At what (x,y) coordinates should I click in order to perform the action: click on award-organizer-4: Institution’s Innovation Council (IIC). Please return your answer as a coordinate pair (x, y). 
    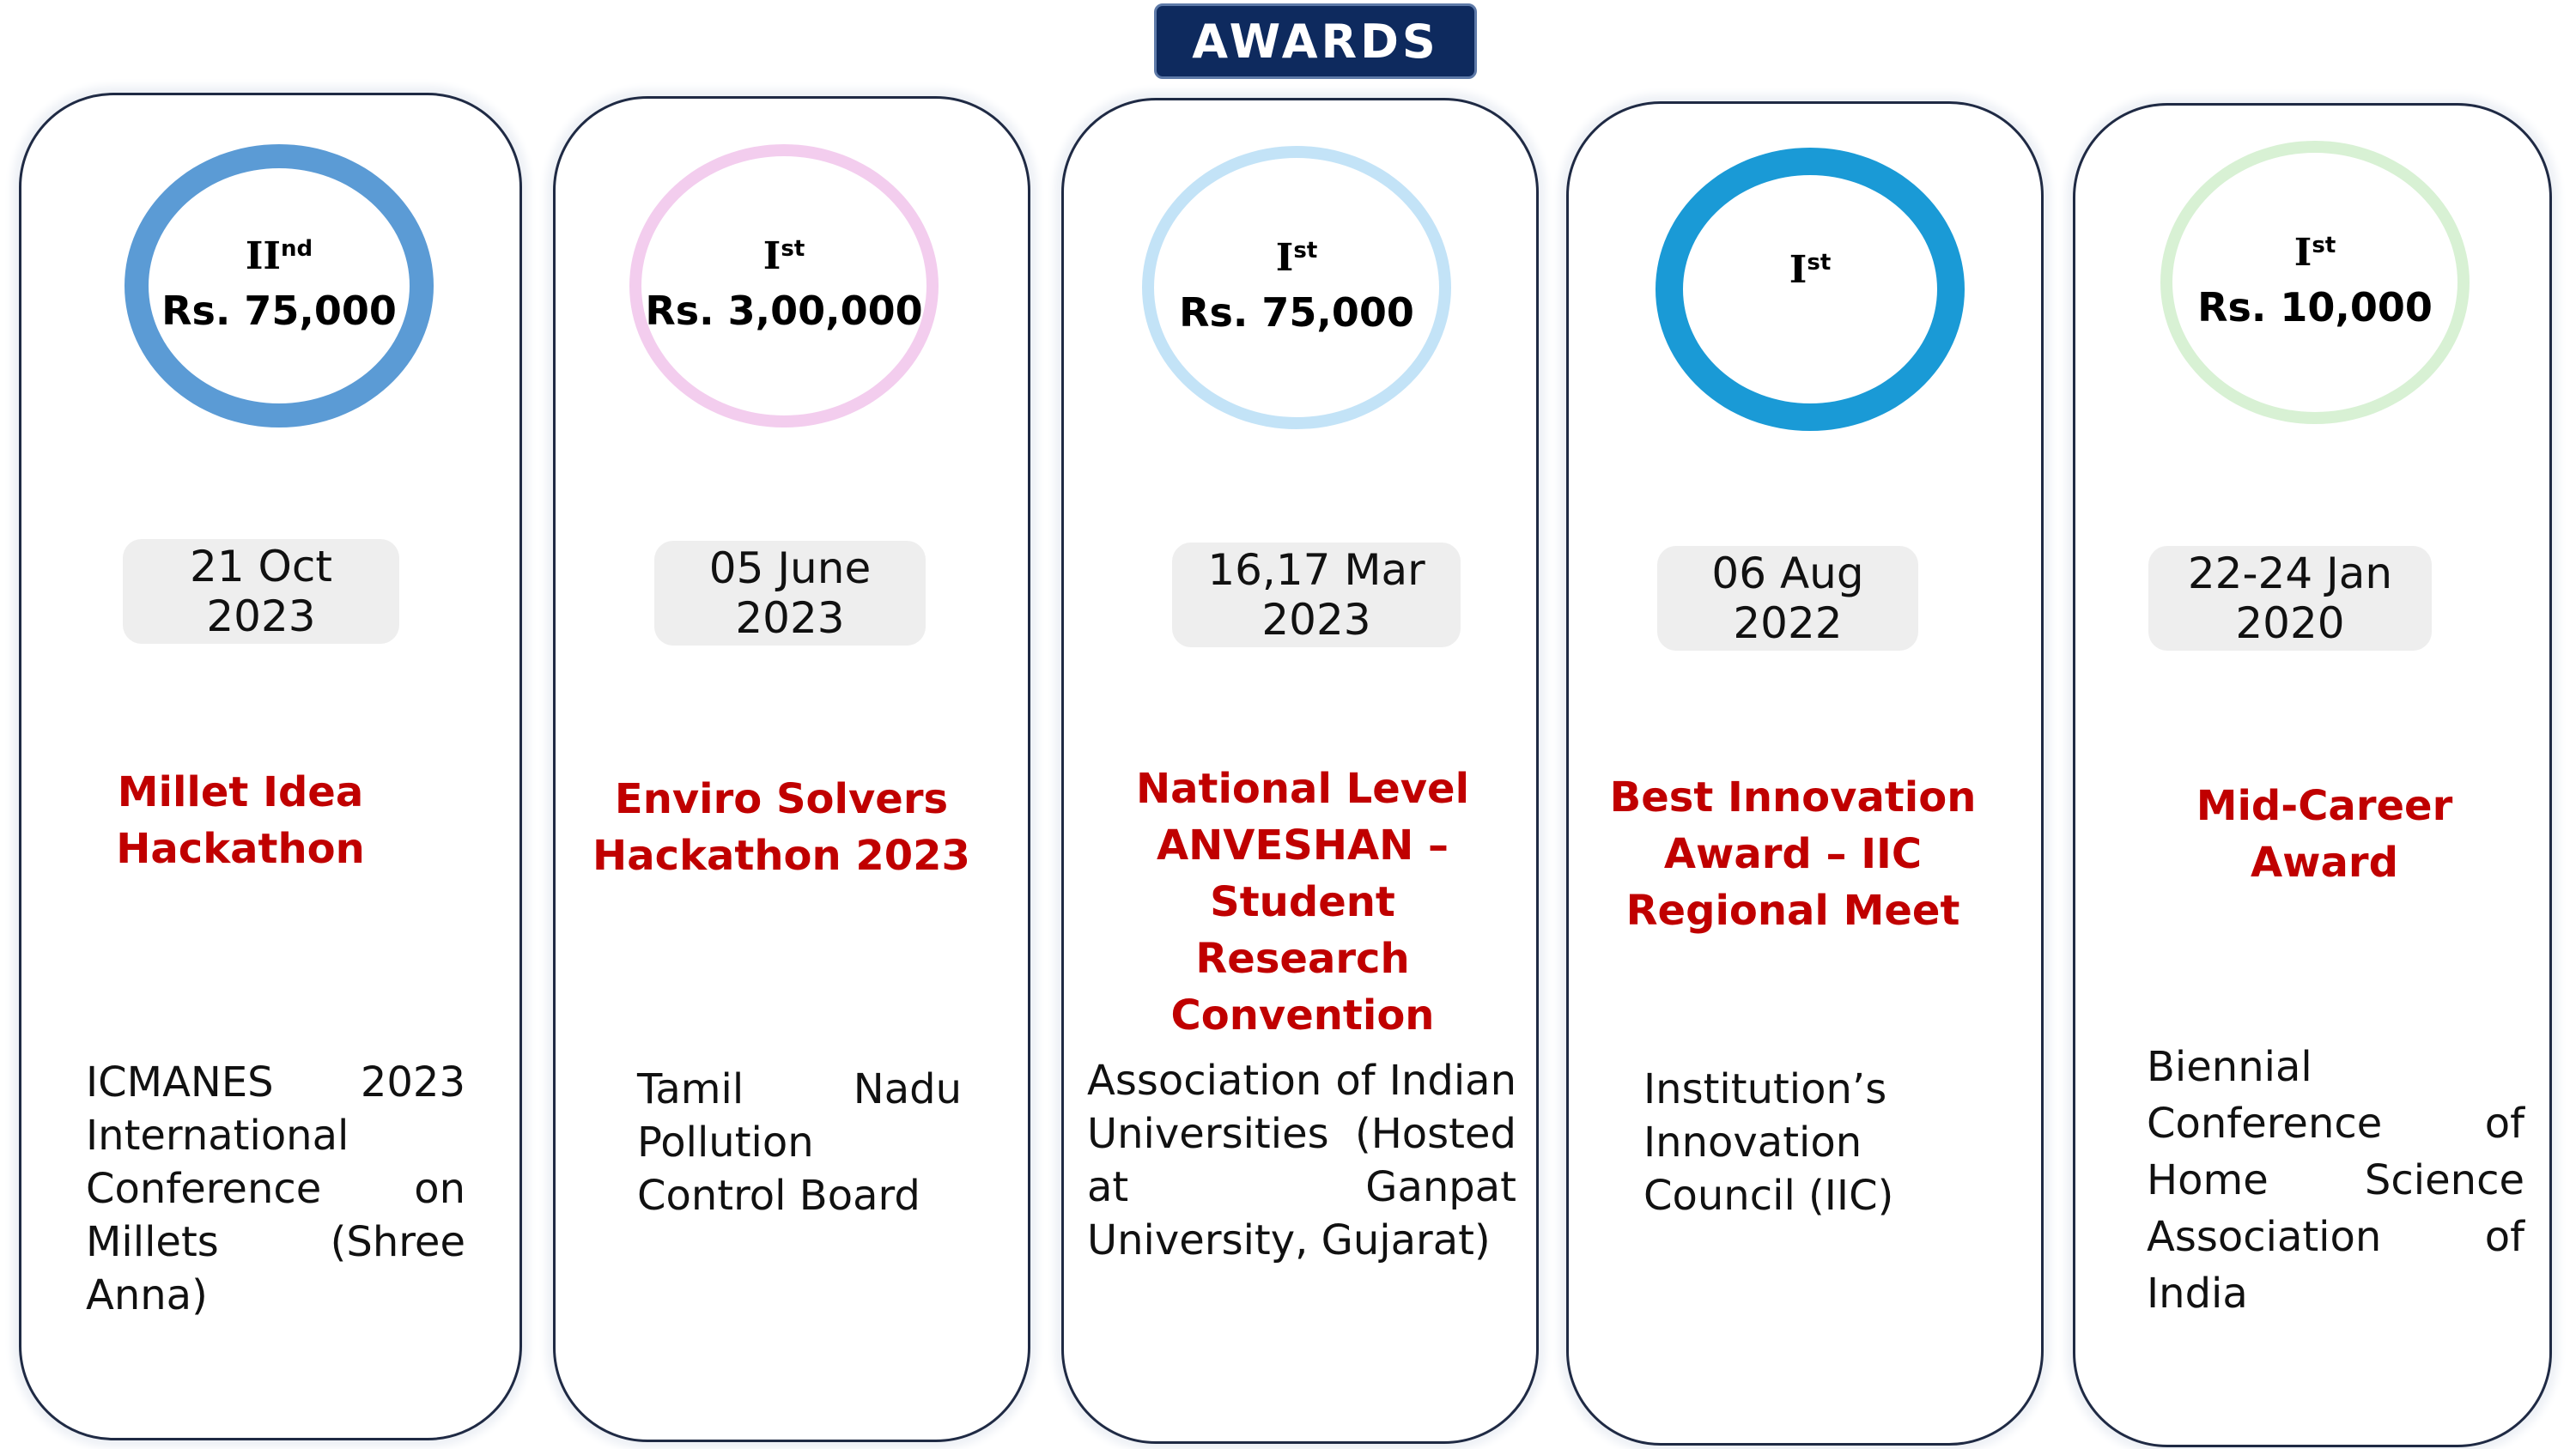
    Looking at the image, I should click on (1769, 1142).